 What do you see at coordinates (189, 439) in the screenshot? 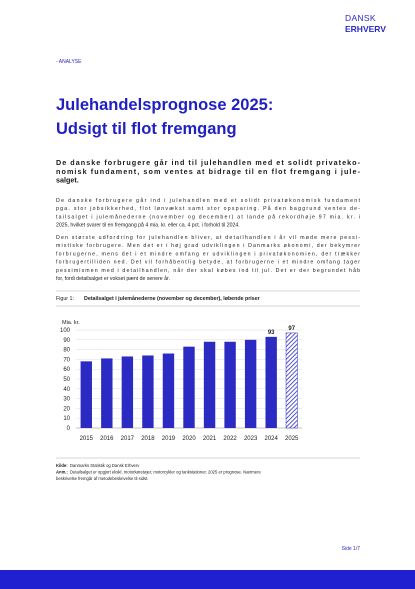
I see `x-tick-label: 2020` at bounding box center [189, 439].